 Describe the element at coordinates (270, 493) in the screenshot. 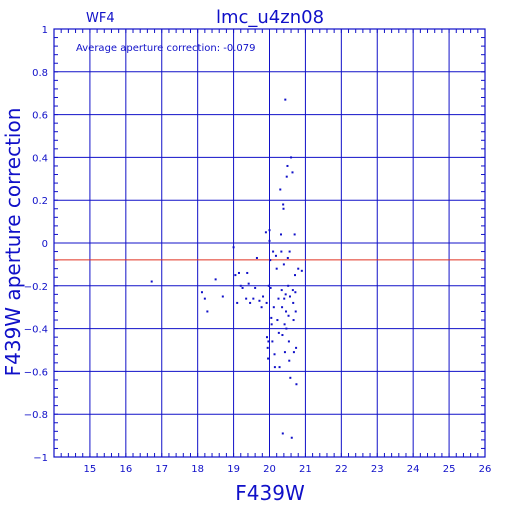

I see `x-axis-label: F439W` at that location.